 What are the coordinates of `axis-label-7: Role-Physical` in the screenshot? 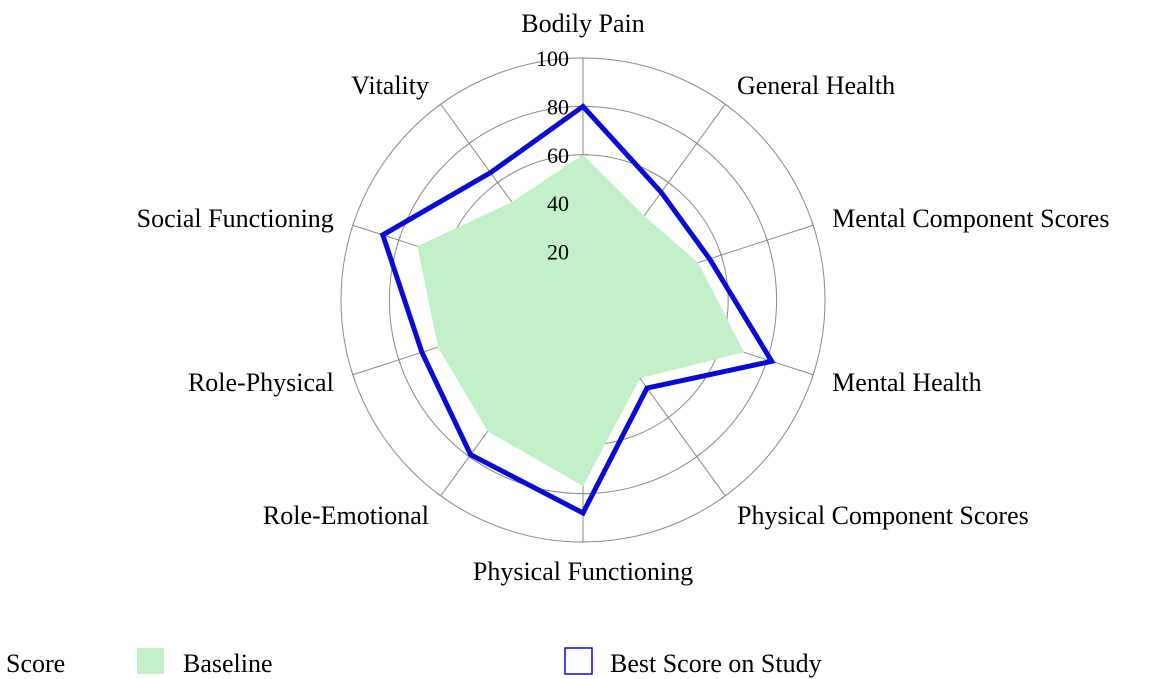 It's located at (261, 382).